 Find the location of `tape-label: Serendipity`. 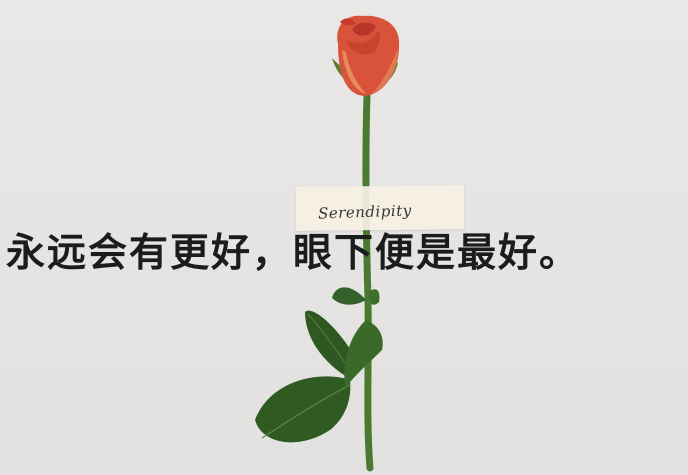

tape-label: Serendipity is located at coordinates (364, 212).